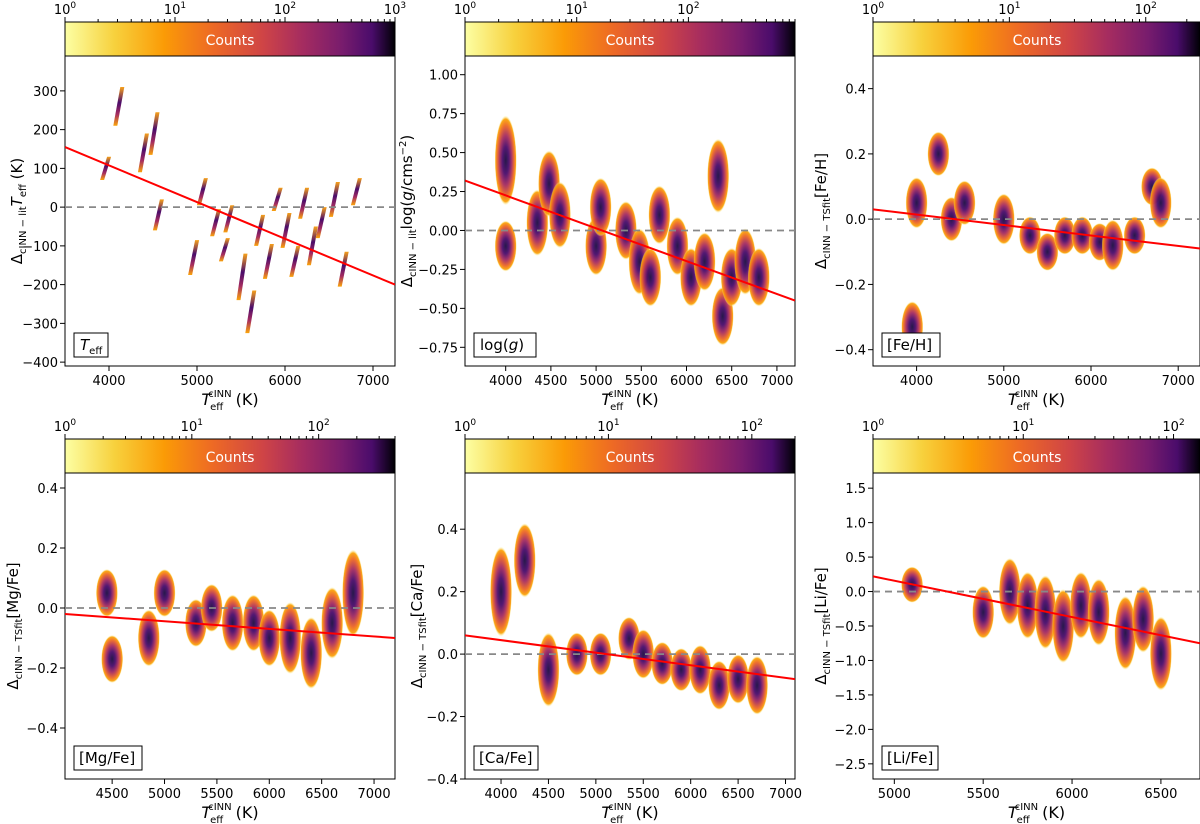  What do you see at coordinates (408, 211) in the screenshot?
I see `ylabel-logg: ΔcINN − litlog(g/cms−2)` at bounding box center [408, 211].